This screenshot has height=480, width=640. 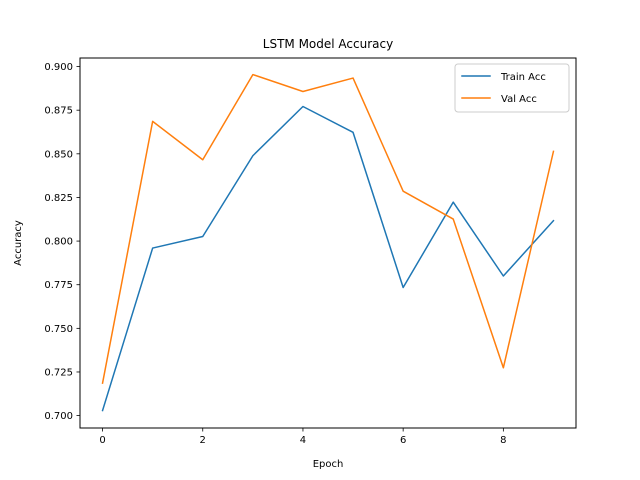 What do you see at coordinates (58, 285) in the screenshot?
I see `y-tick-label: 0.775` at bounding box center [58, 285].